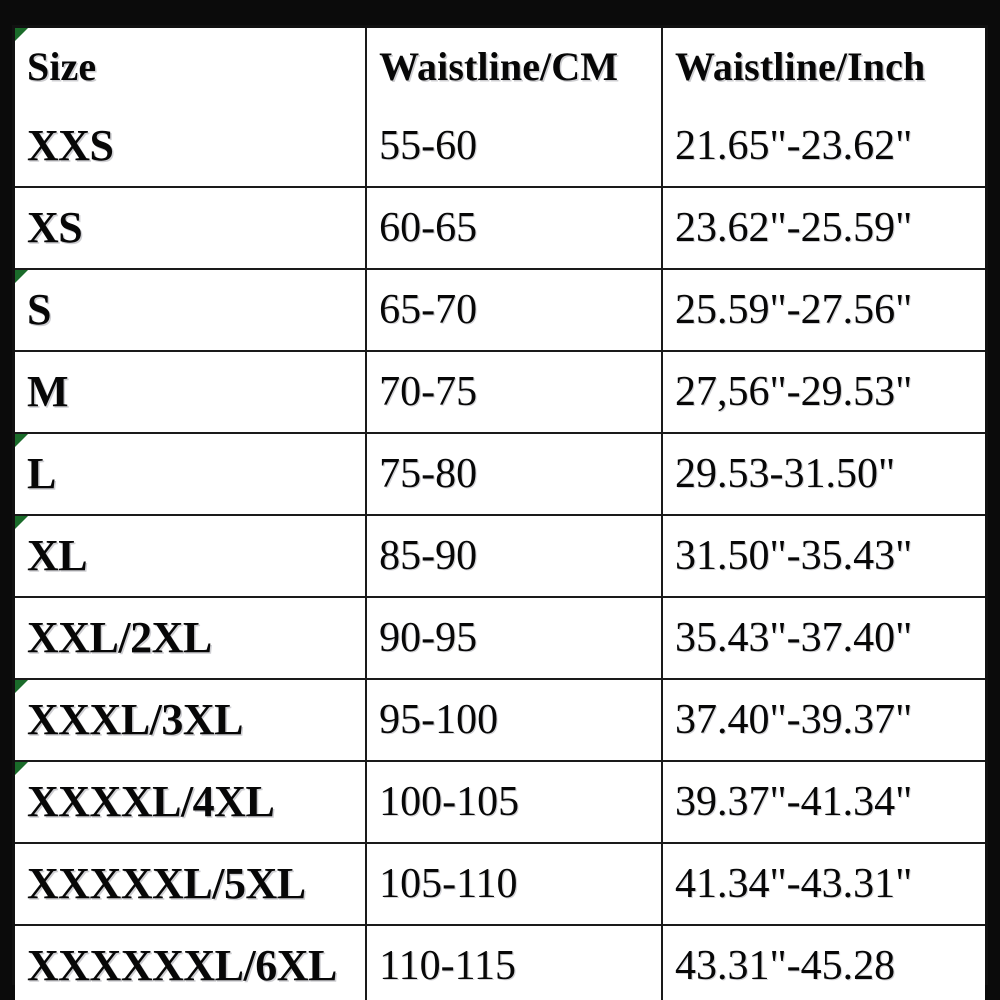 The width and height of the screenshot is (1000, 1000). What do you see at coordinates (514, 884) in the screenshot?
I see `cell-waistline-cm: 105-110` at bounding box center [514, 884].